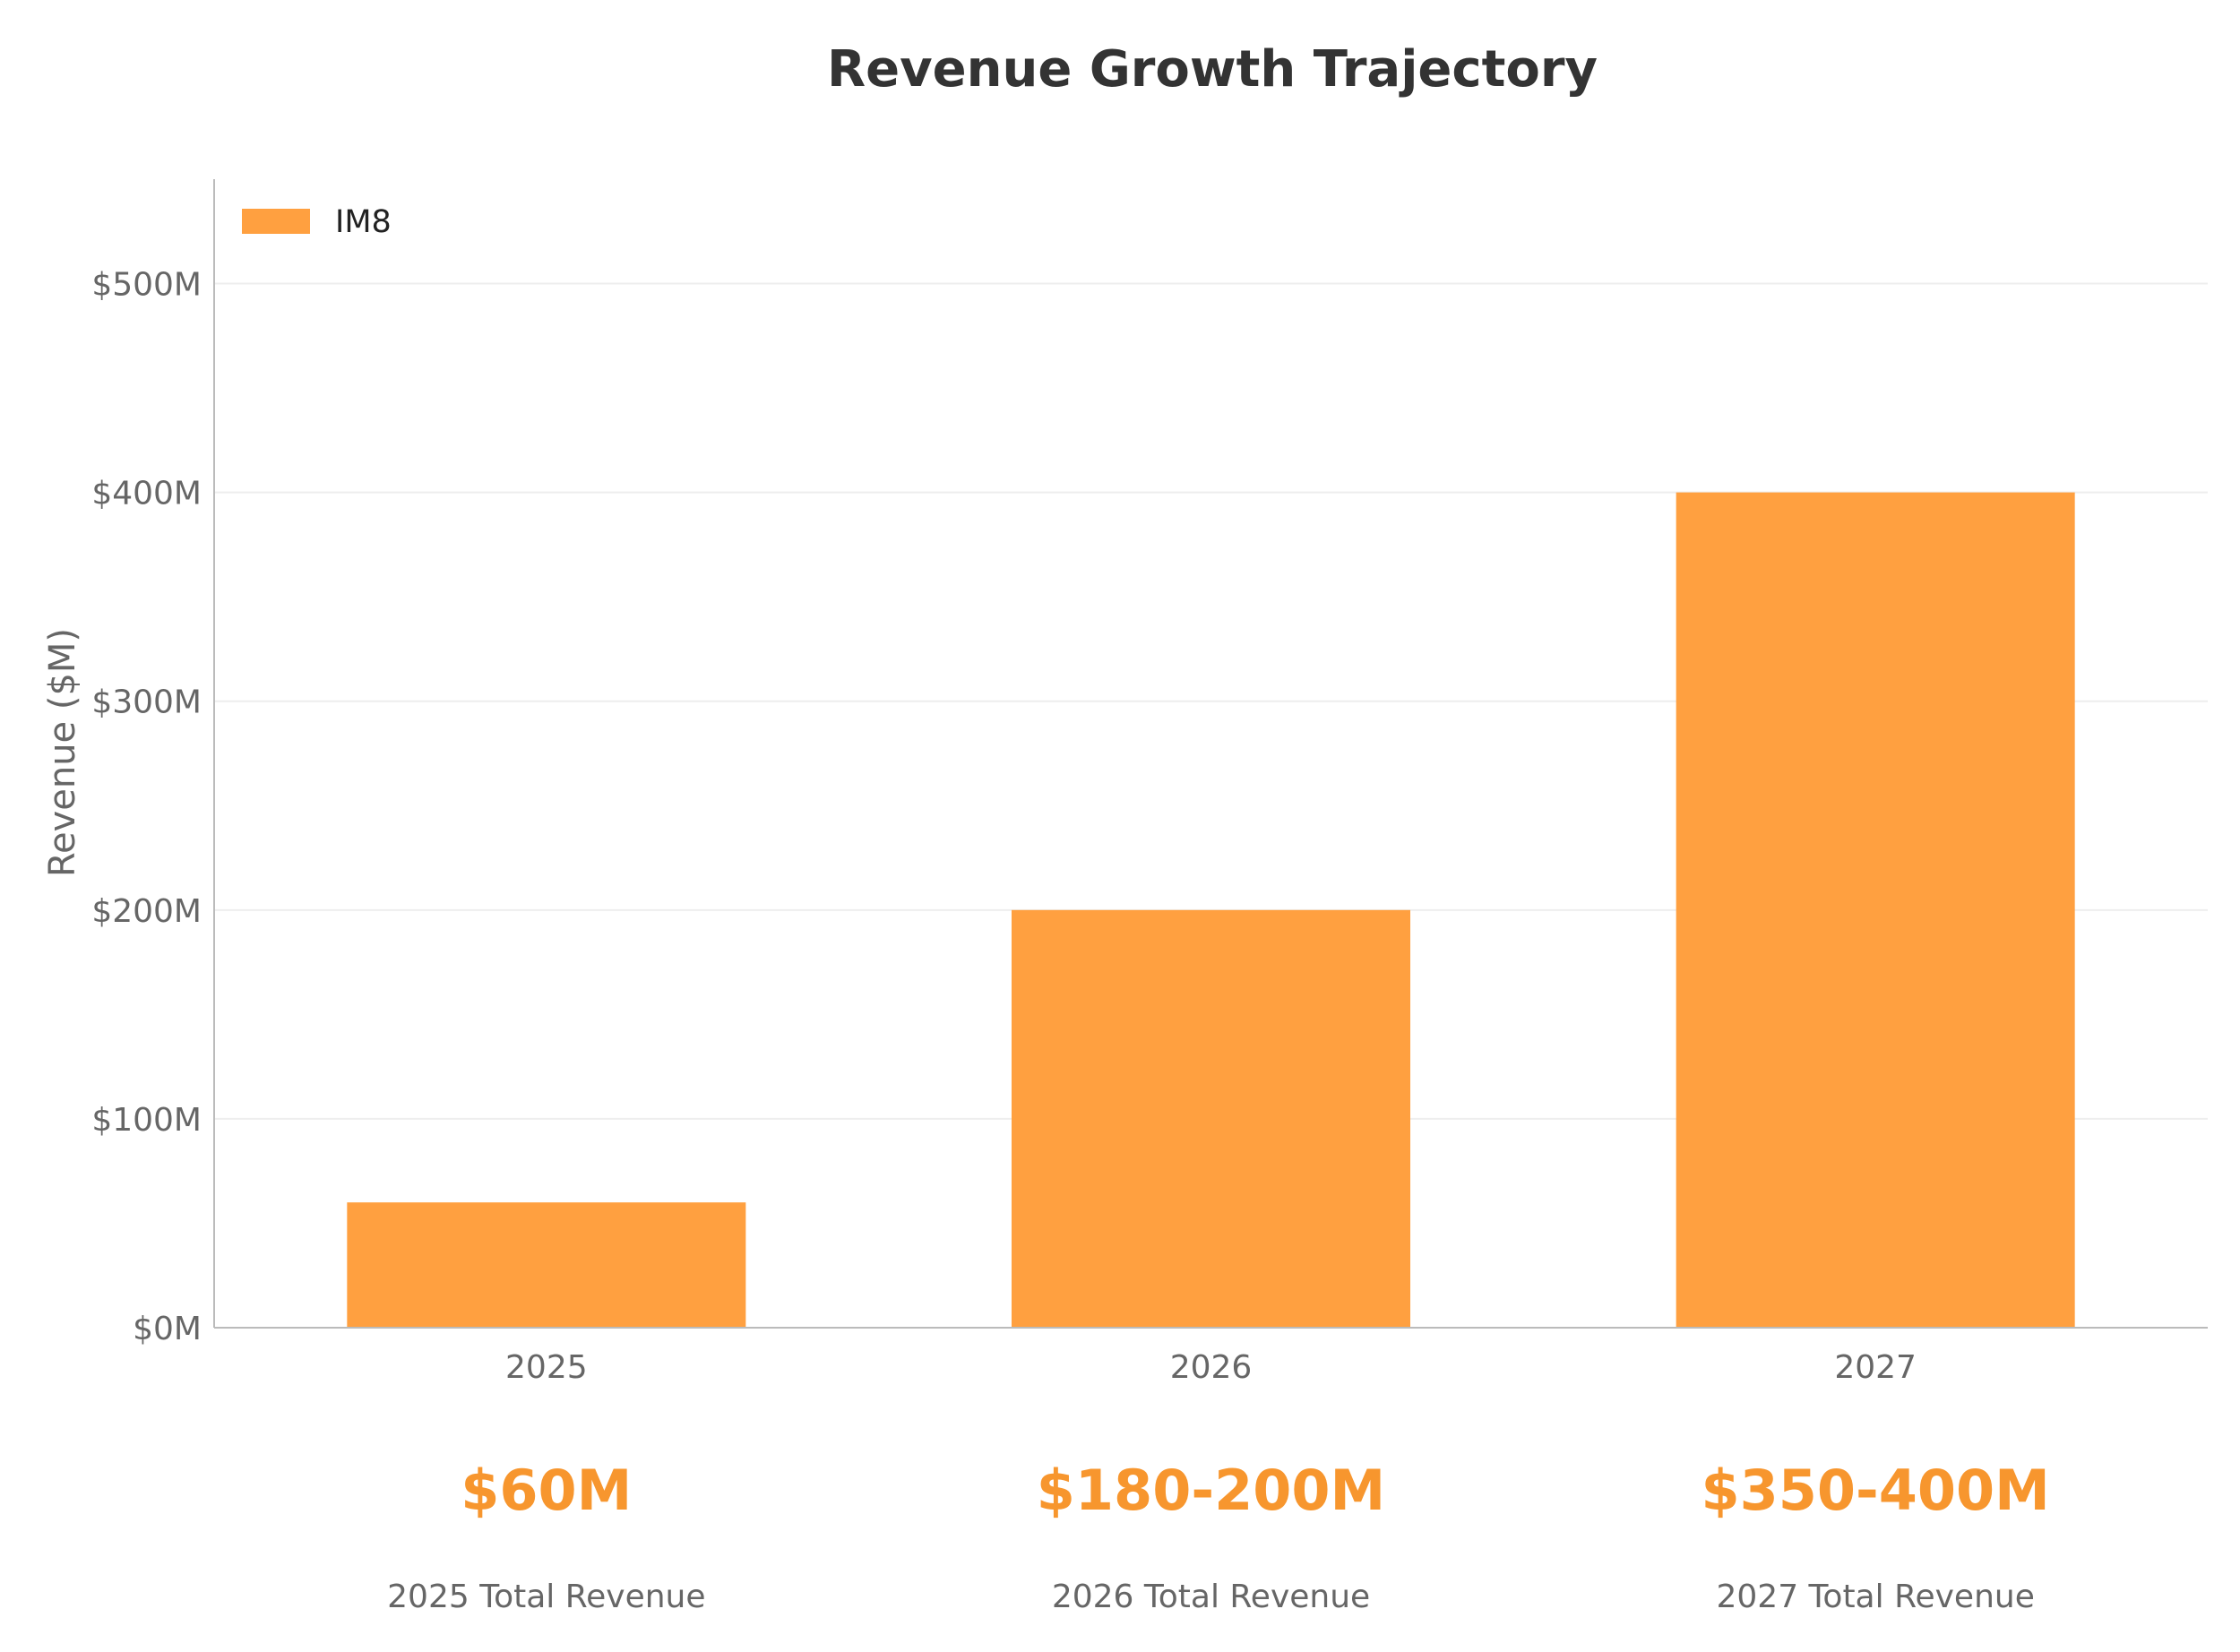 This screenshot has height=1652, width=2240. What do you see at coordinates (1211, 1597) in the screenshot?
I see `summary-caption: 2026 Total Revenue` at bounding box center [1211, 1597].